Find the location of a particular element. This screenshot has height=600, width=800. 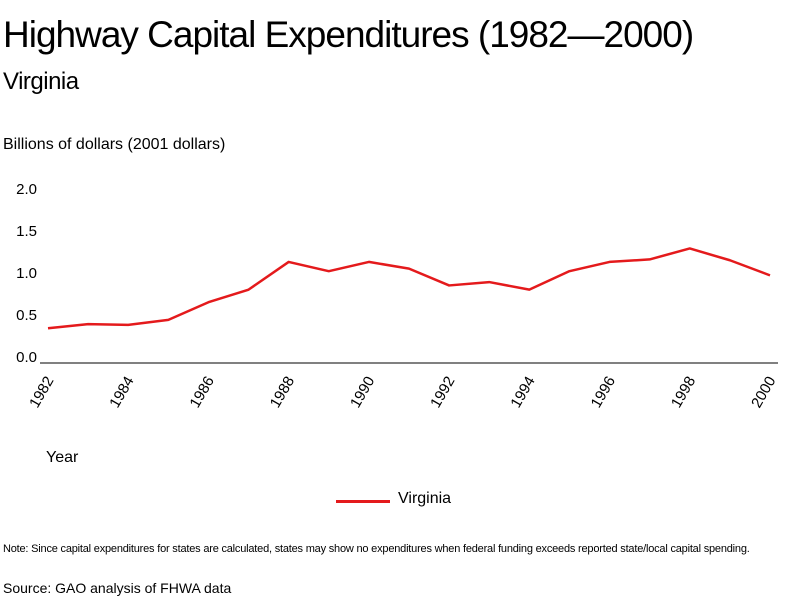

series-line-virginia is located at coordinates (409, 288).